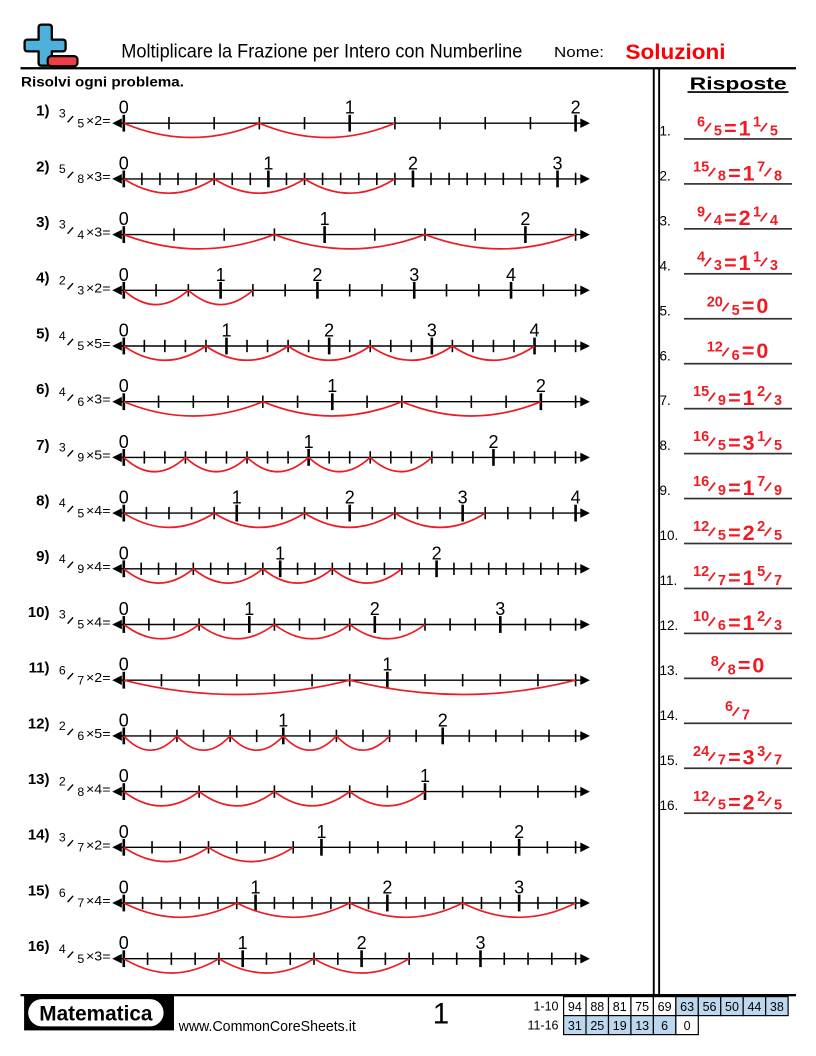 This screenshot has height=1056, width=816. What do you see at coordinates (545, 1007) in the screenshot?
I see `svg-text: 1-10` at bounding box center [545, 1007].